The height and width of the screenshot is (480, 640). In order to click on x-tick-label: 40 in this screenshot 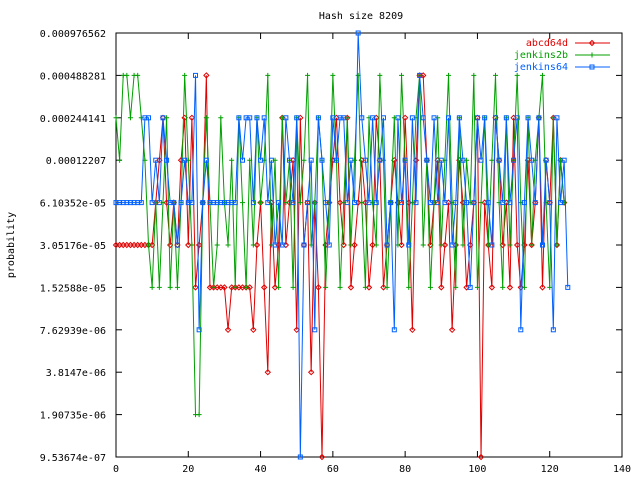, I will do `click(261, 469)`.